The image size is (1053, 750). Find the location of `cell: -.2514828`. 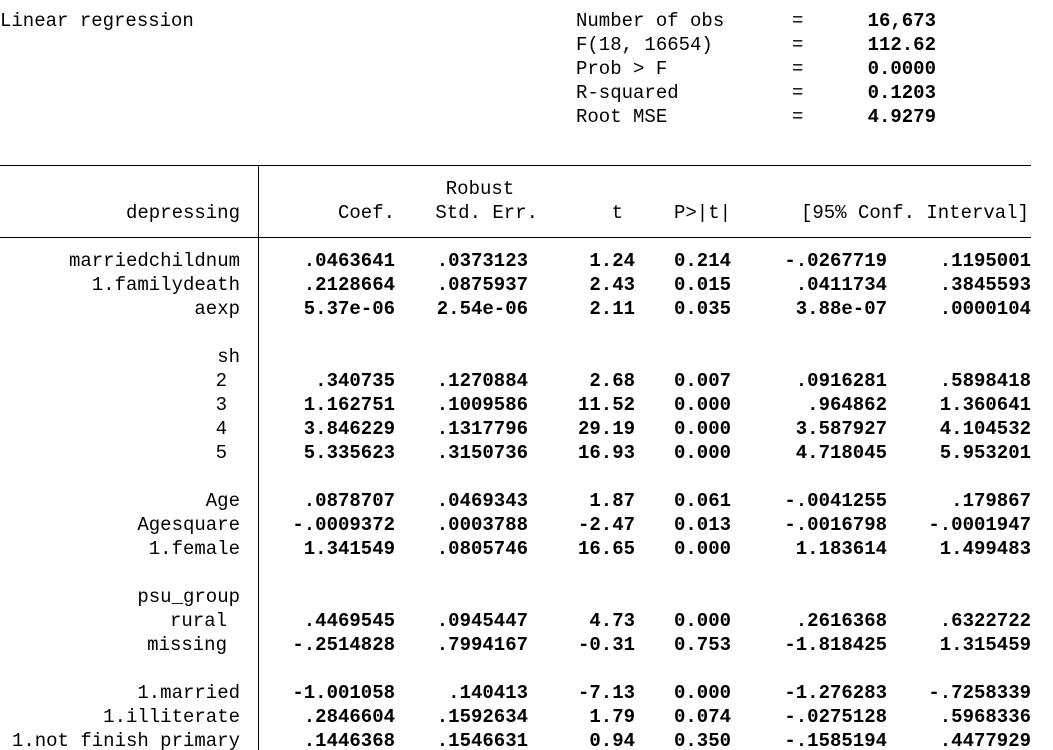

cell: -.2514828 is located at coordinates (343, 645).